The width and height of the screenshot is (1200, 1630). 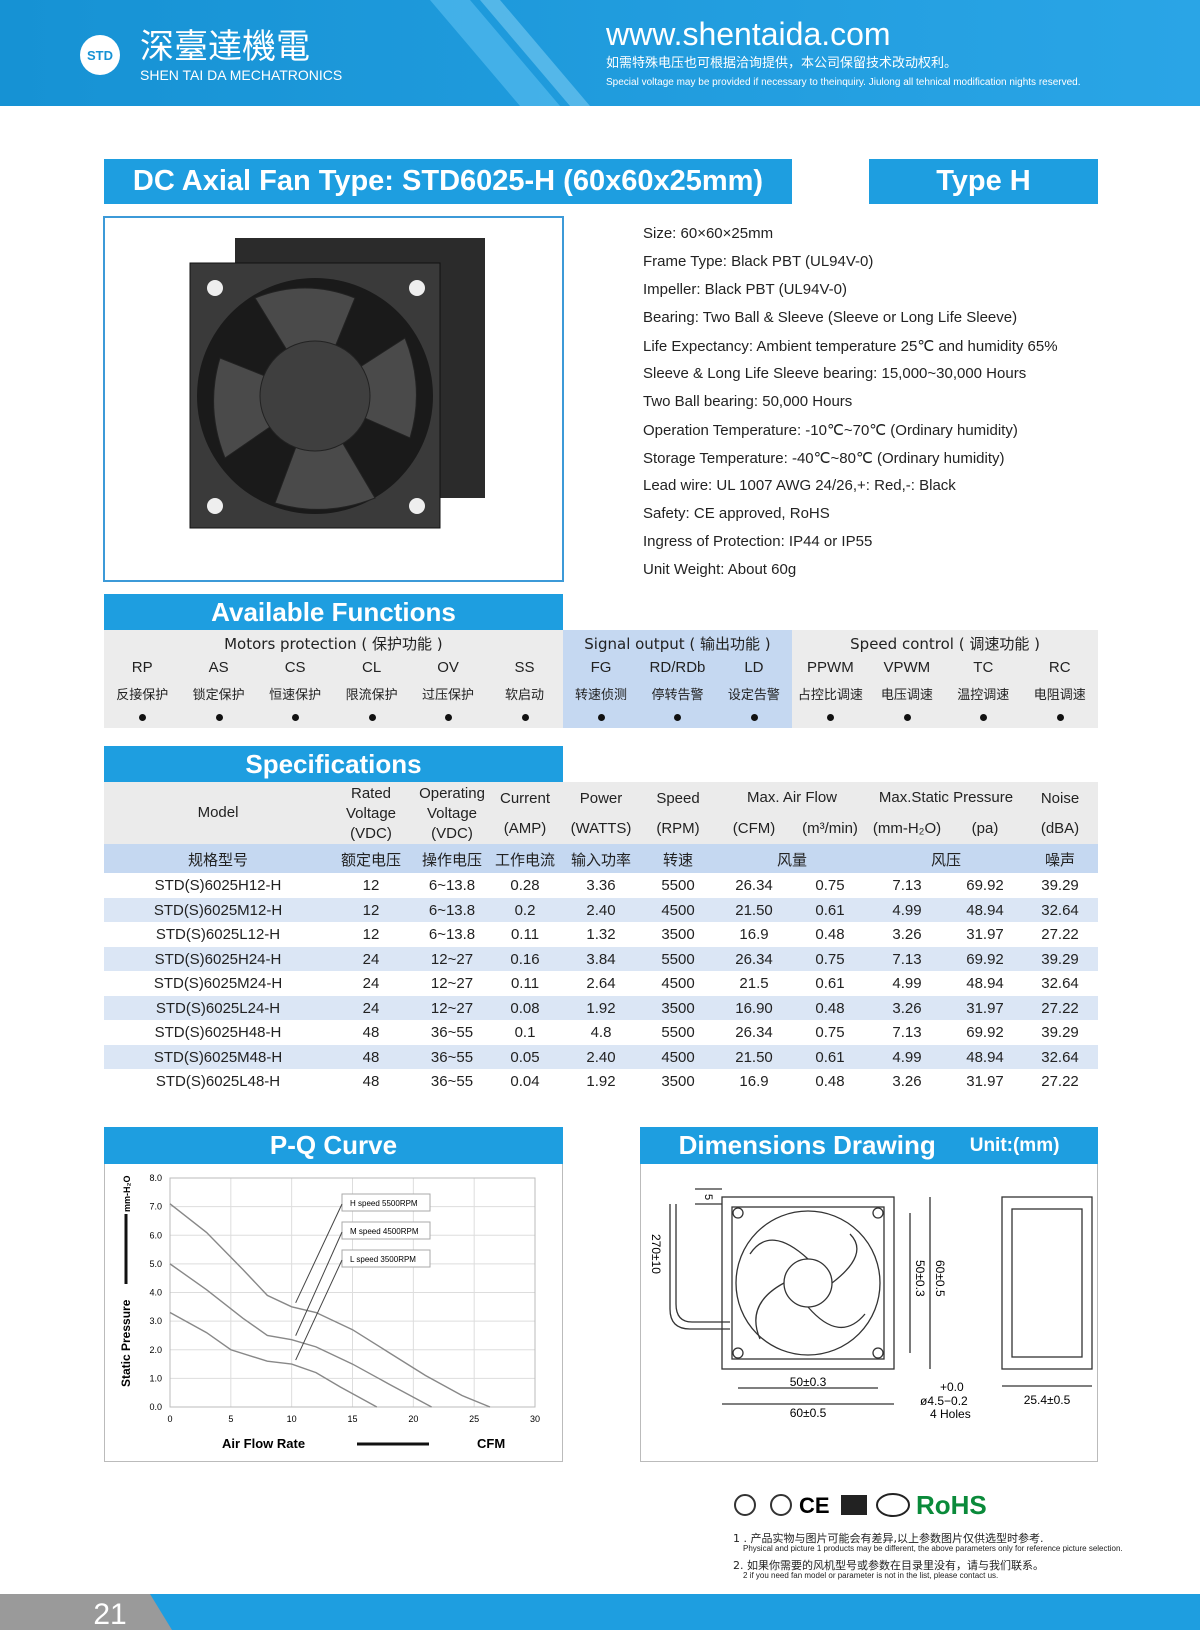 What do you see at coordinates (792, 797) in the screenshot?
I see `spec-header: Max. Air Flow` at bounding box center [792, 797].